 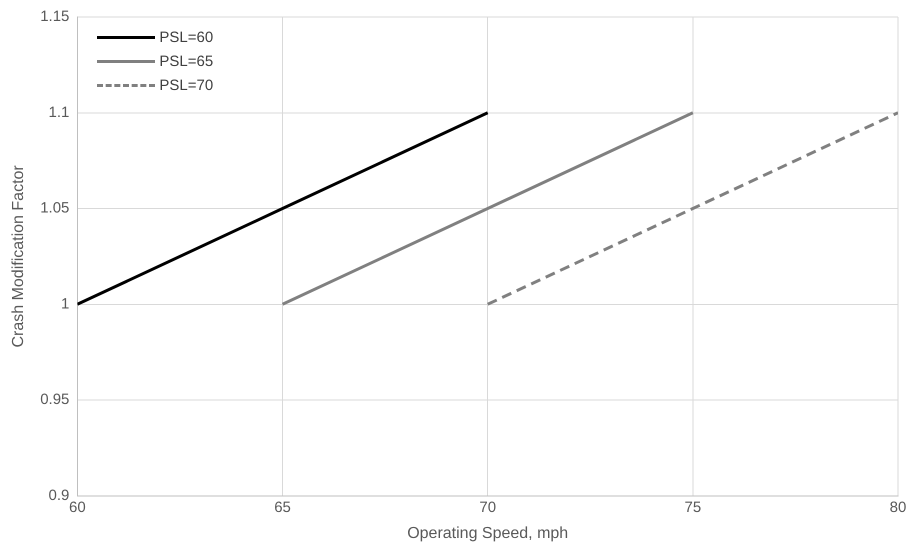 I want to click on x-tick-label: 60, so click(x=77, y=507).